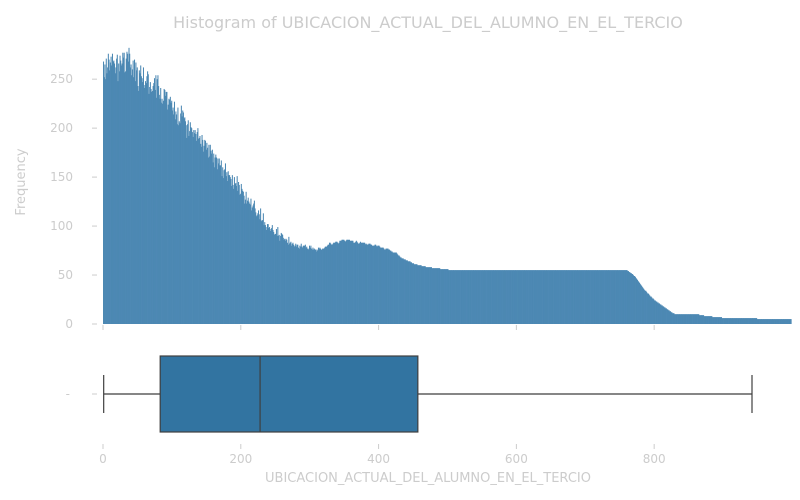 The image size is (800, 500). Describe the element at coordinates (654, 459) in the screenshot. I see `x-tick-label: 800` at that location.